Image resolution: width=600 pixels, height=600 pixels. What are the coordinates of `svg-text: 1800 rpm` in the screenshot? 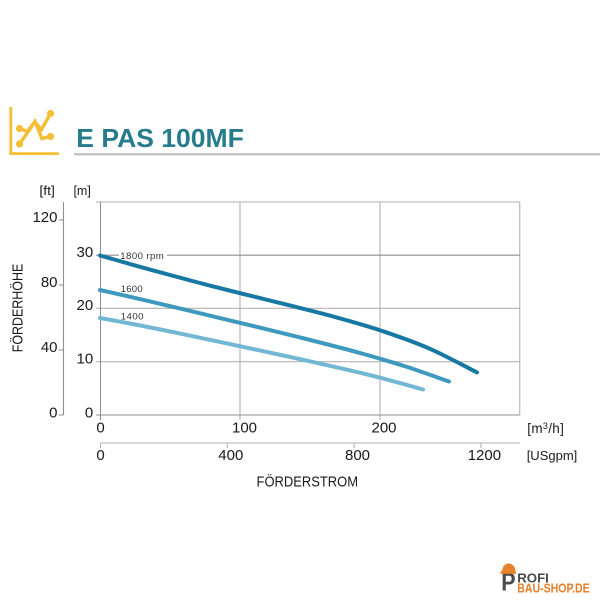 It's located at (142, 256).